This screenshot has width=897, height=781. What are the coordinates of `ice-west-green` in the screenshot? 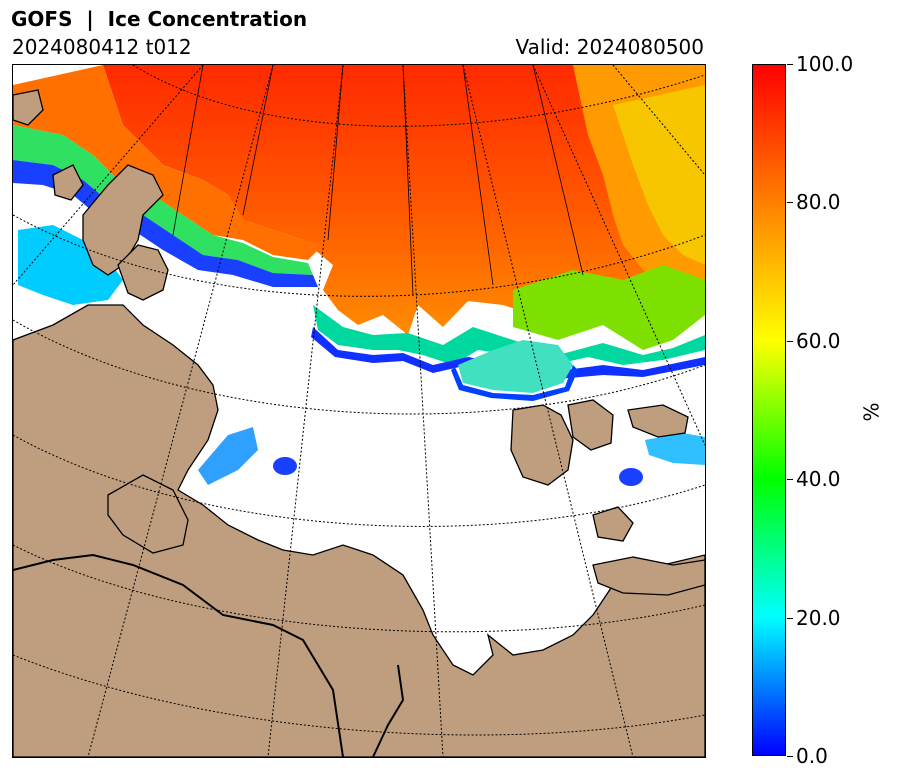 It's located at (163, 200).